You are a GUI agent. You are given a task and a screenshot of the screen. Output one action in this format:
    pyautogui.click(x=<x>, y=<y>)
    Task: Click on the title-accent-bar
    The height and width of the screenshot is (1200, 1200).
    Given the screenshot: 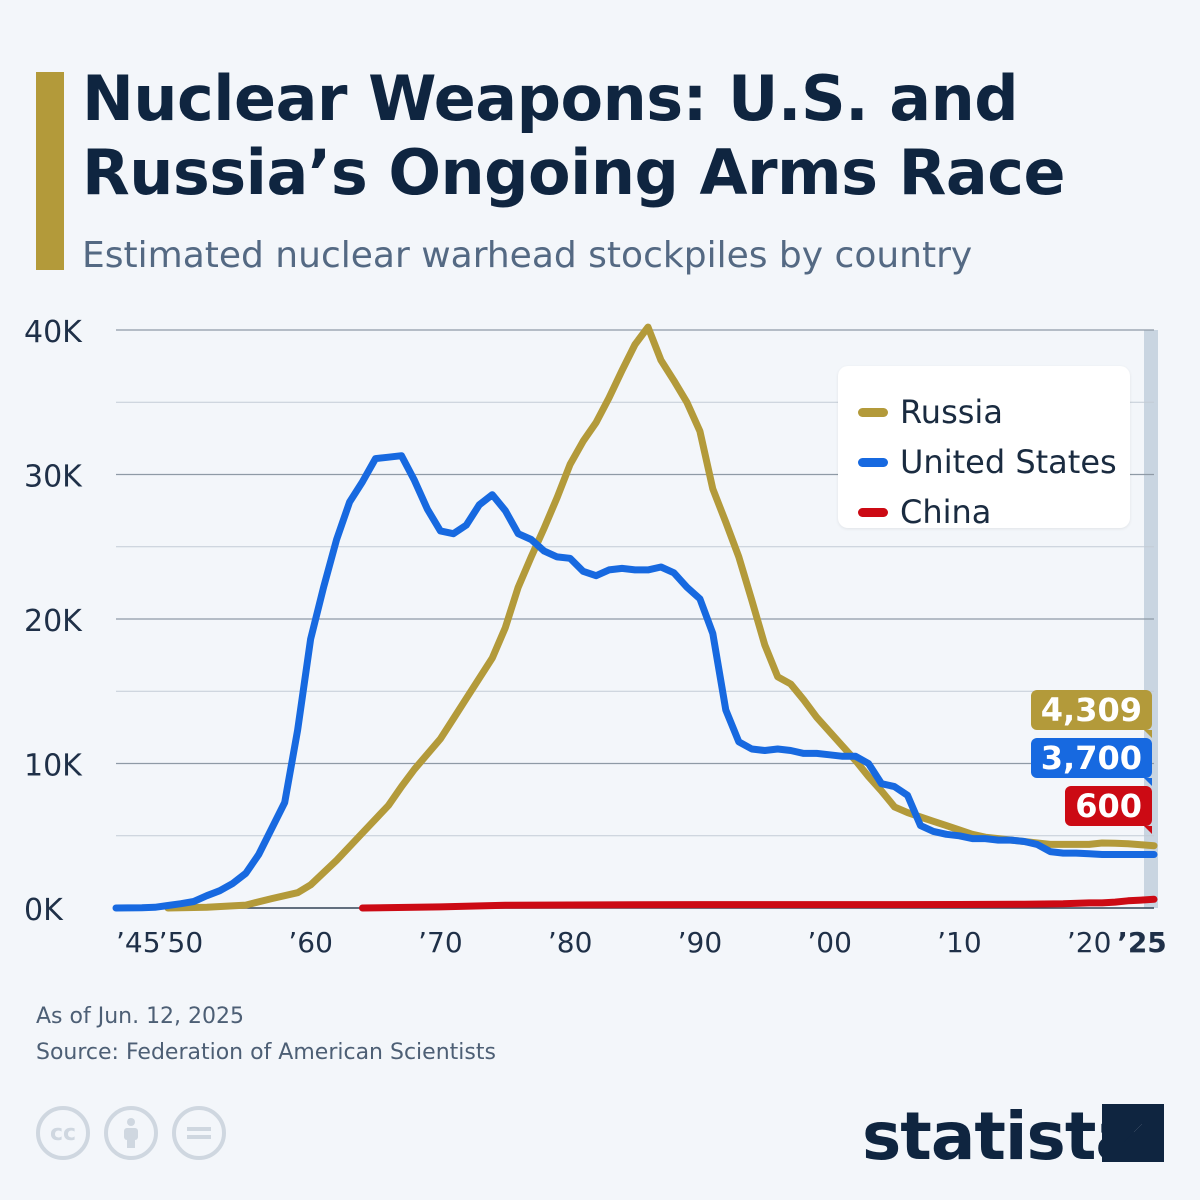 What is the action you would take?
    pyautogui.click(x=50, y=171)
    